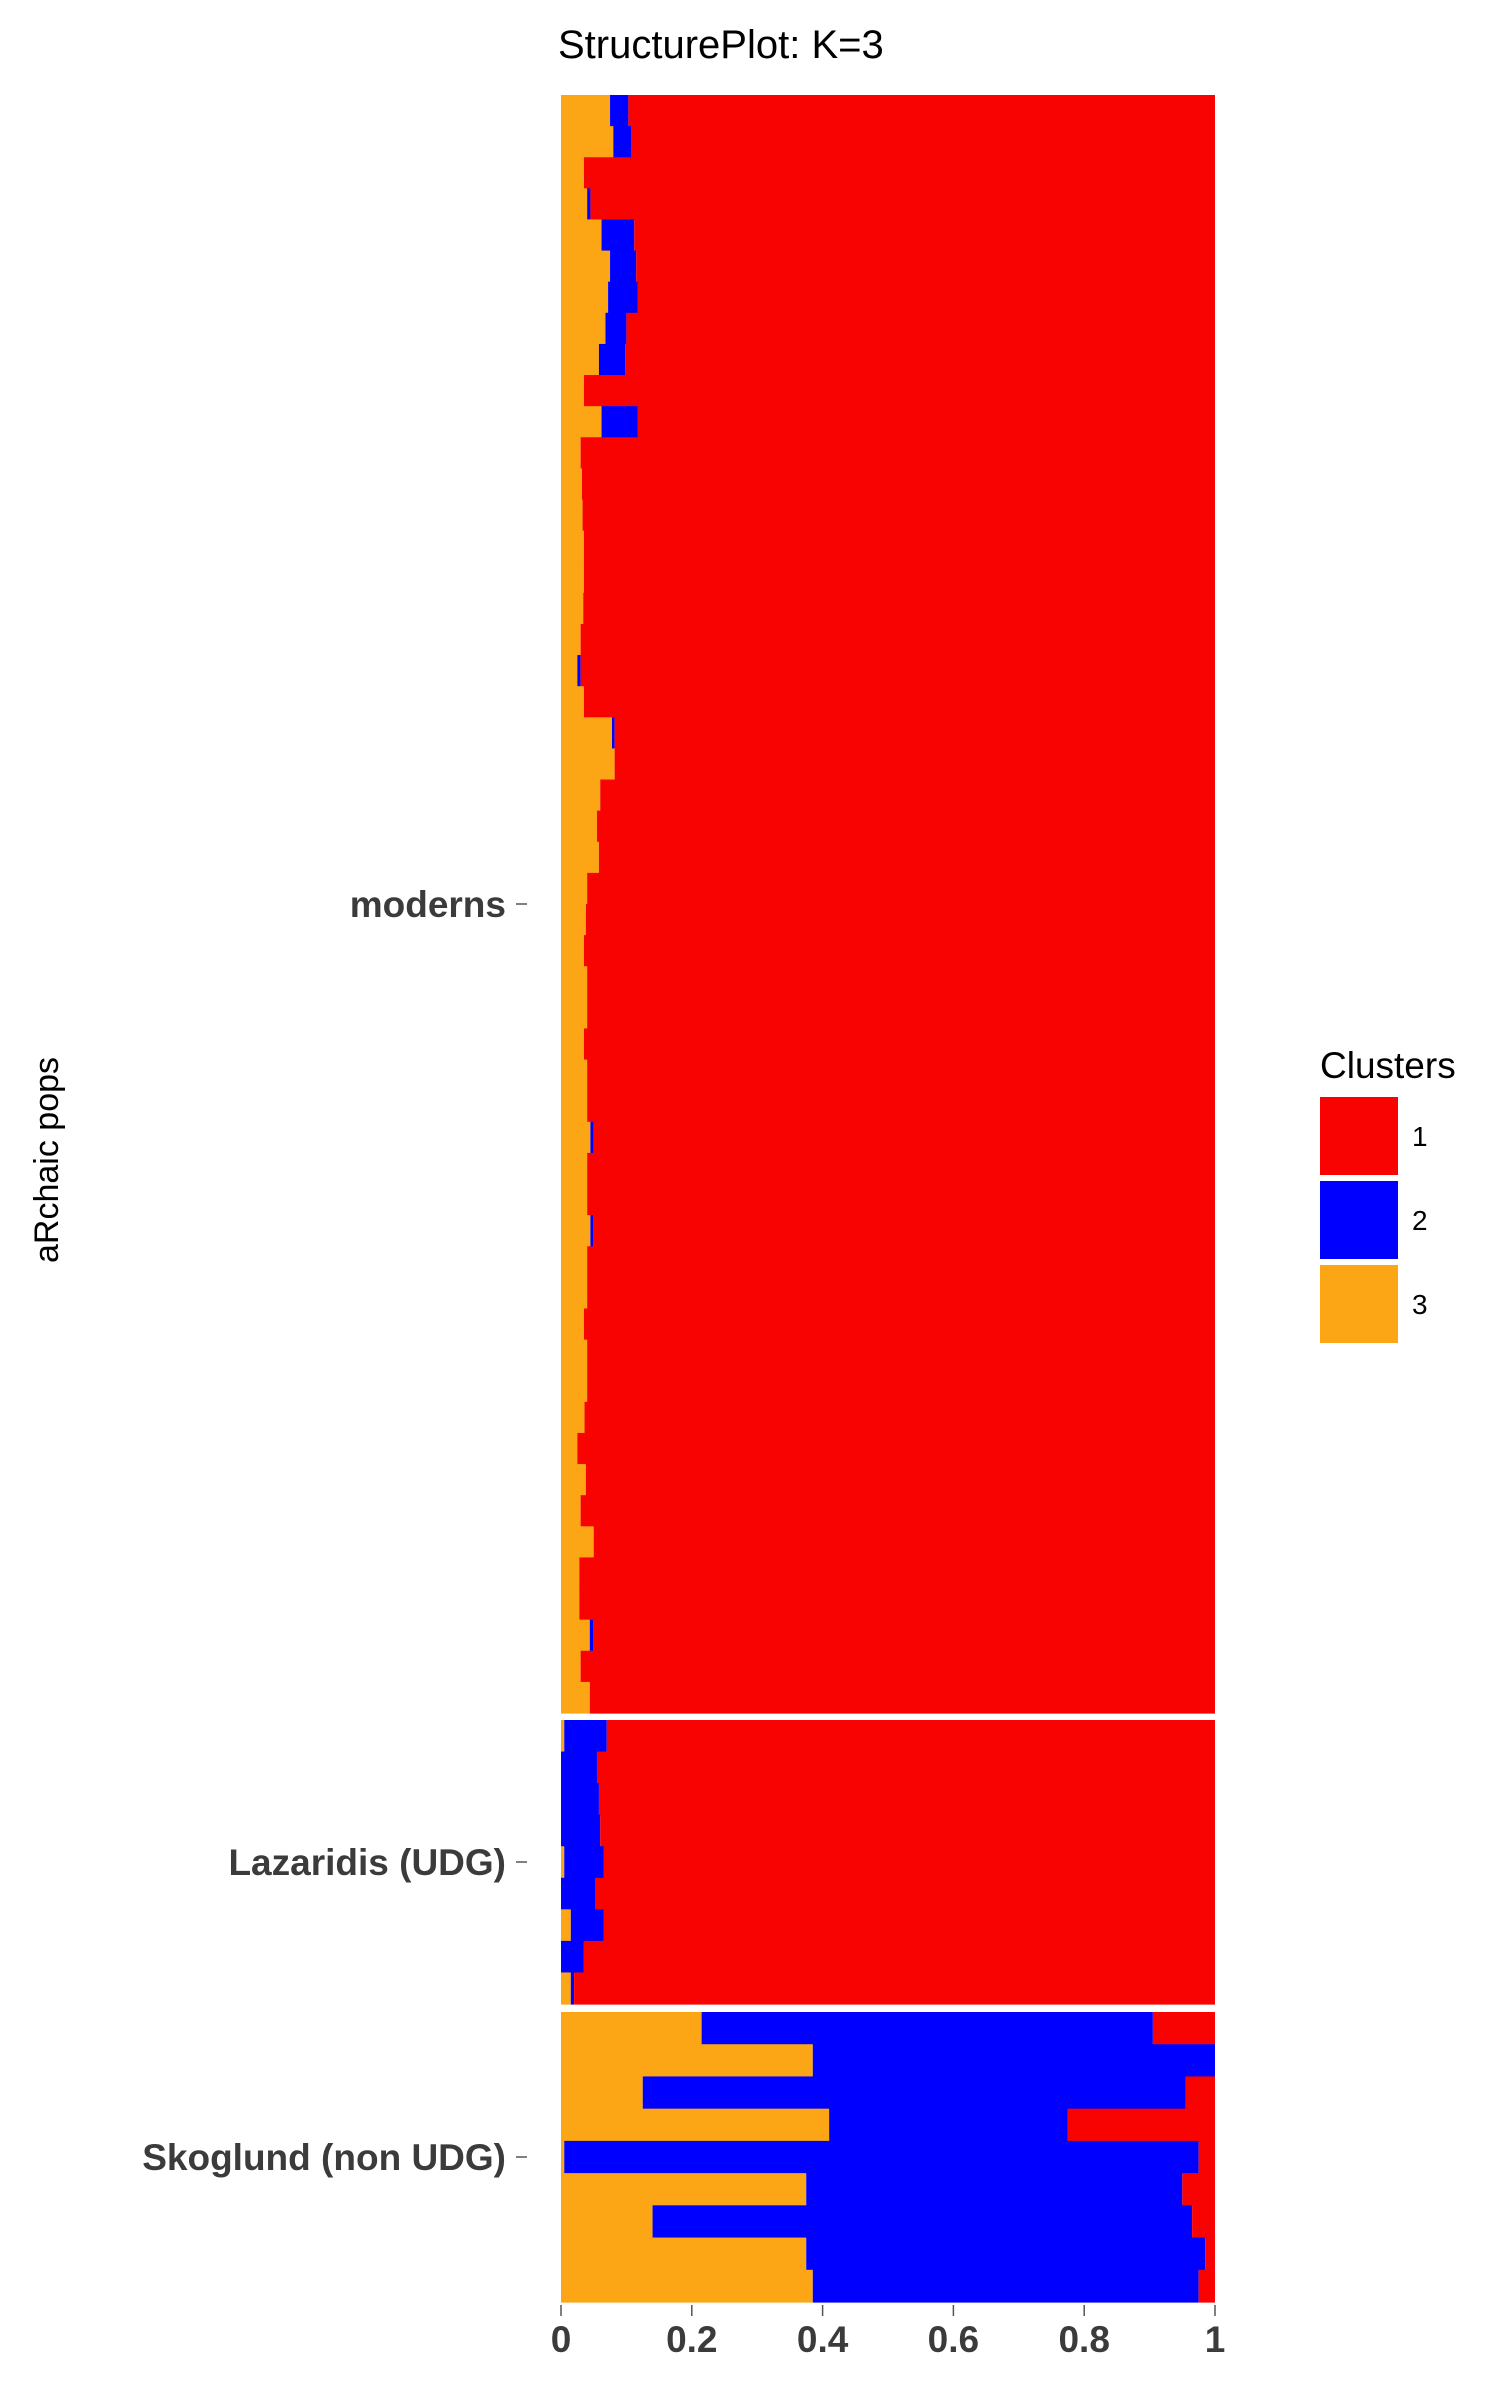 Image resolution: width=1500 pixels, height=2400 pixels. I want to click on group-label: Lazaridis (UDG), so click(367, 1862).